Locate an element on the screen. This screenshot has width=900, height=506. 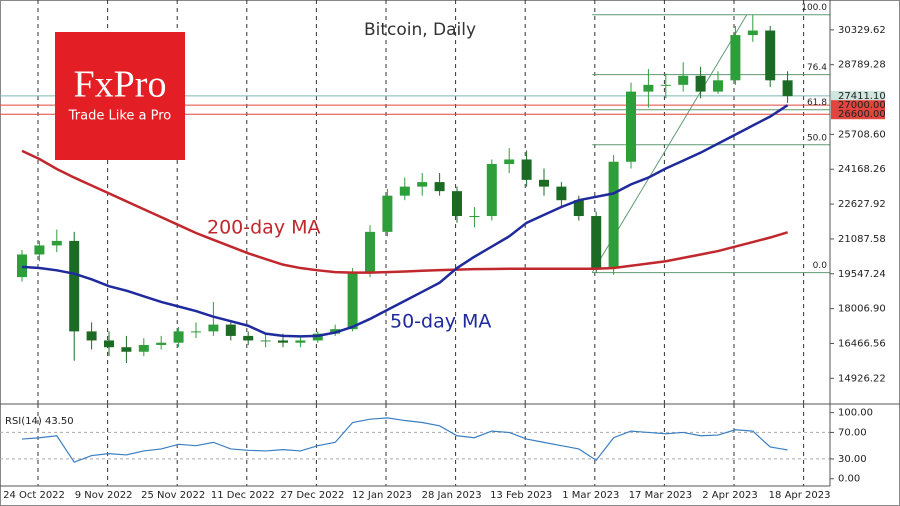
chart-title: Bitcoin, Daily is located at coordinates (420, 30).